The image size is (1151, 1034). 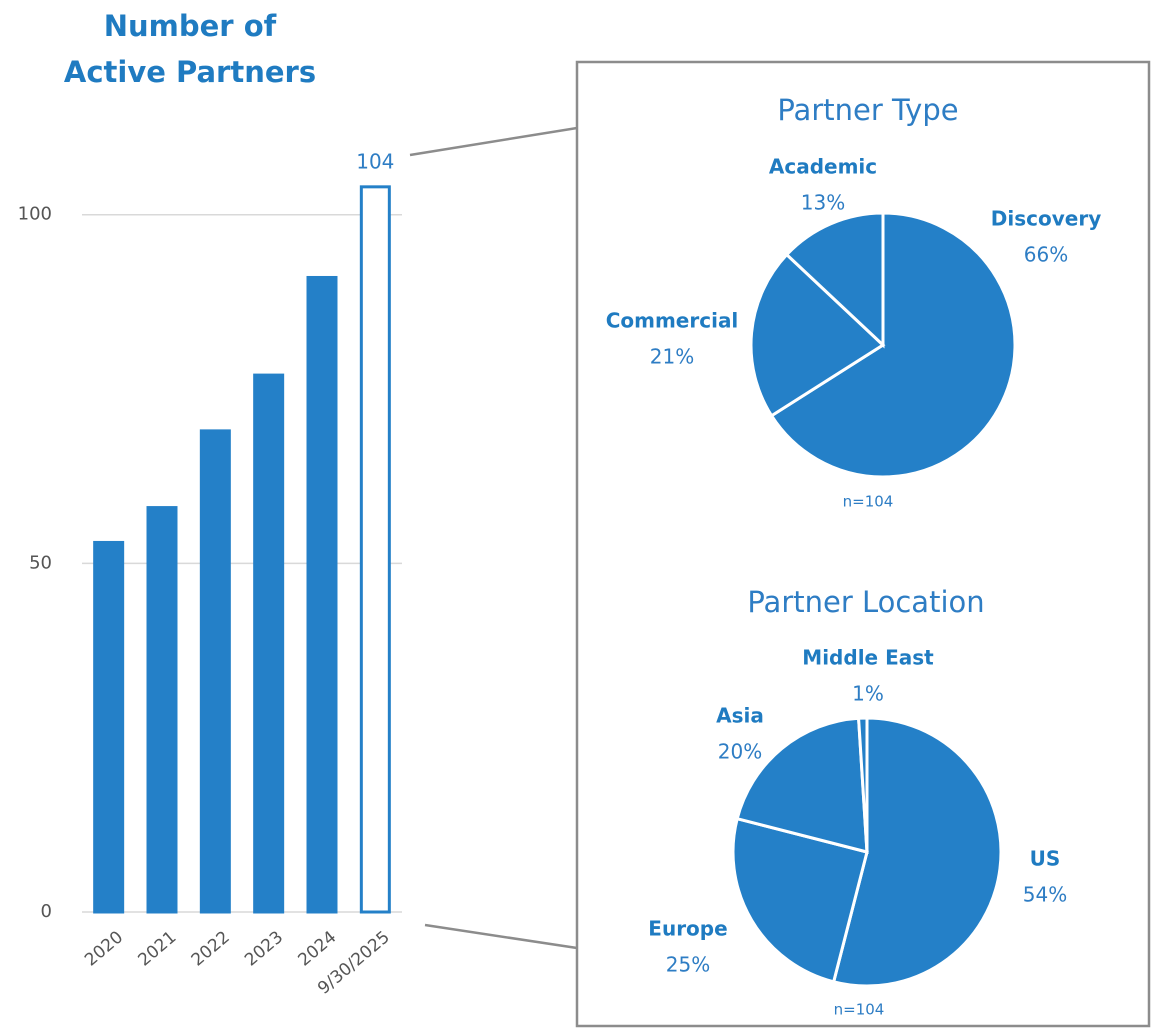 I want to click on slice-label: Middle East, so click(x=868, y=658).